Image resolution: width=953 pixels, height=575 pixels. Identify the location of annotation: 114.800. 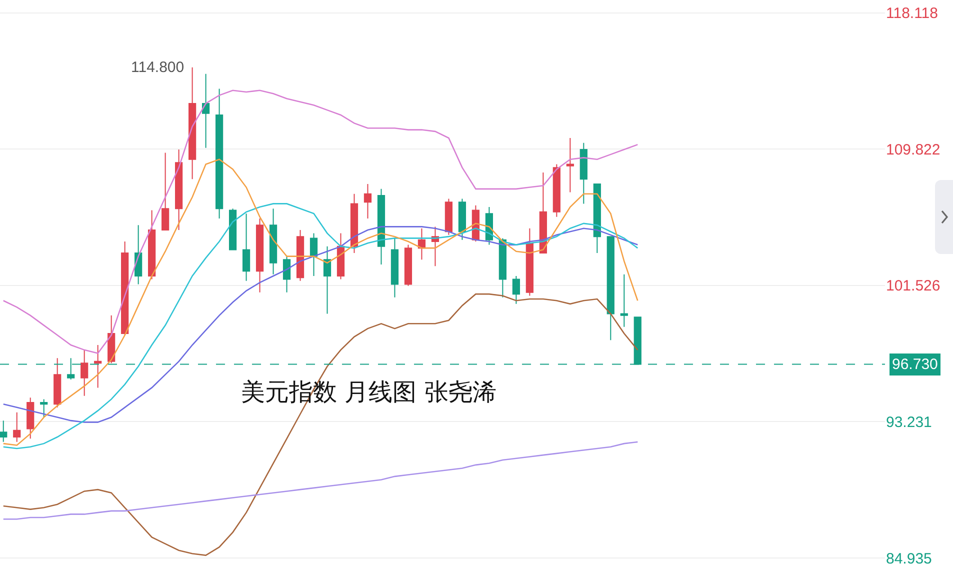
(157, 67).